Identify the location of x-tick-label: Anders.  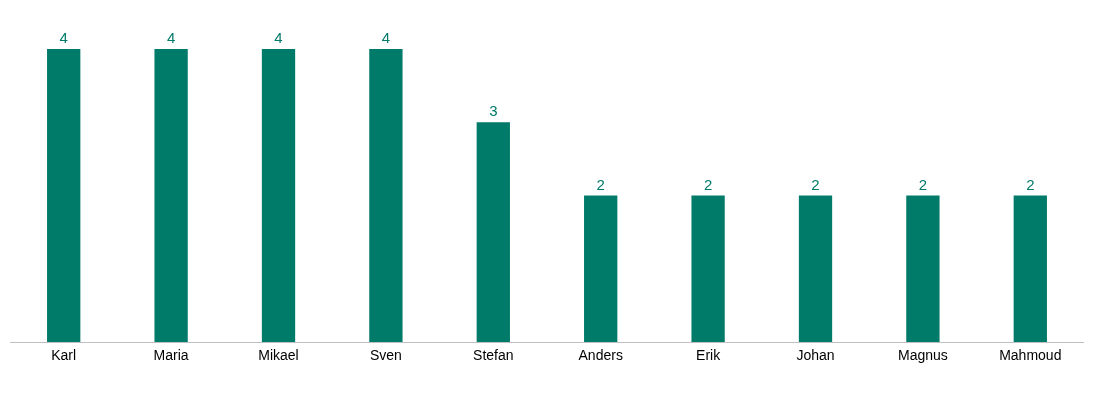
(600, 354).